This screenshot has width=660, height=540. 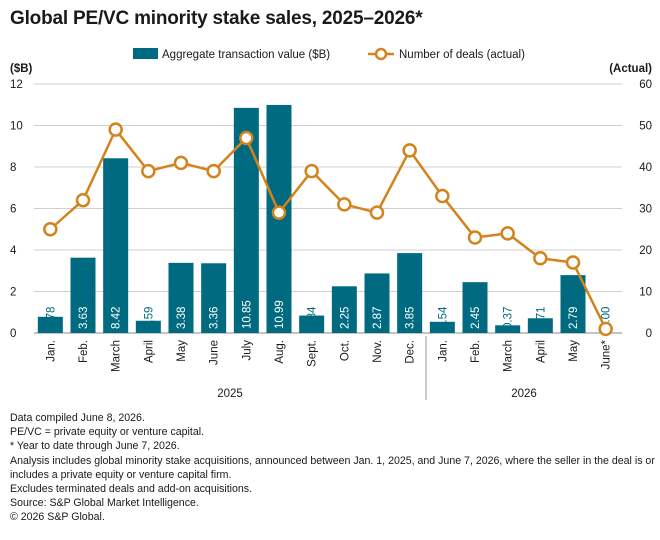 What do you see at coordinates (95, 446) in the screenshot?
I see `footnote-ytd: * Year to date through June 7, 2026.` at bounding box center [95, 446].